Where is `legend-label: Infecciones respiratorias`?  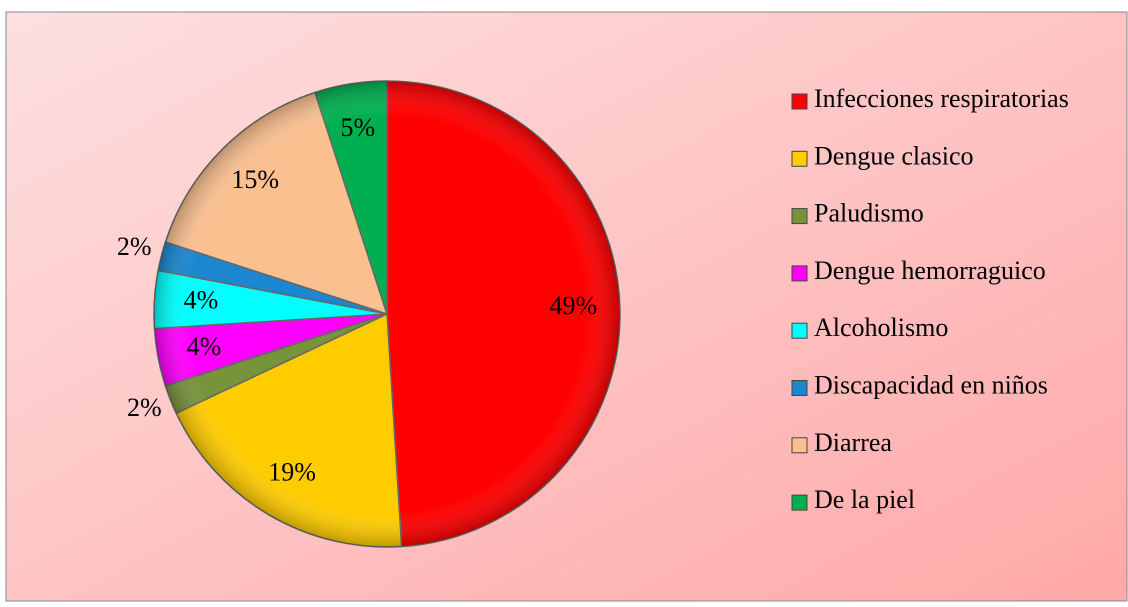
legend-label: Infecciones respiratorias is located at coordinates (941, 98).